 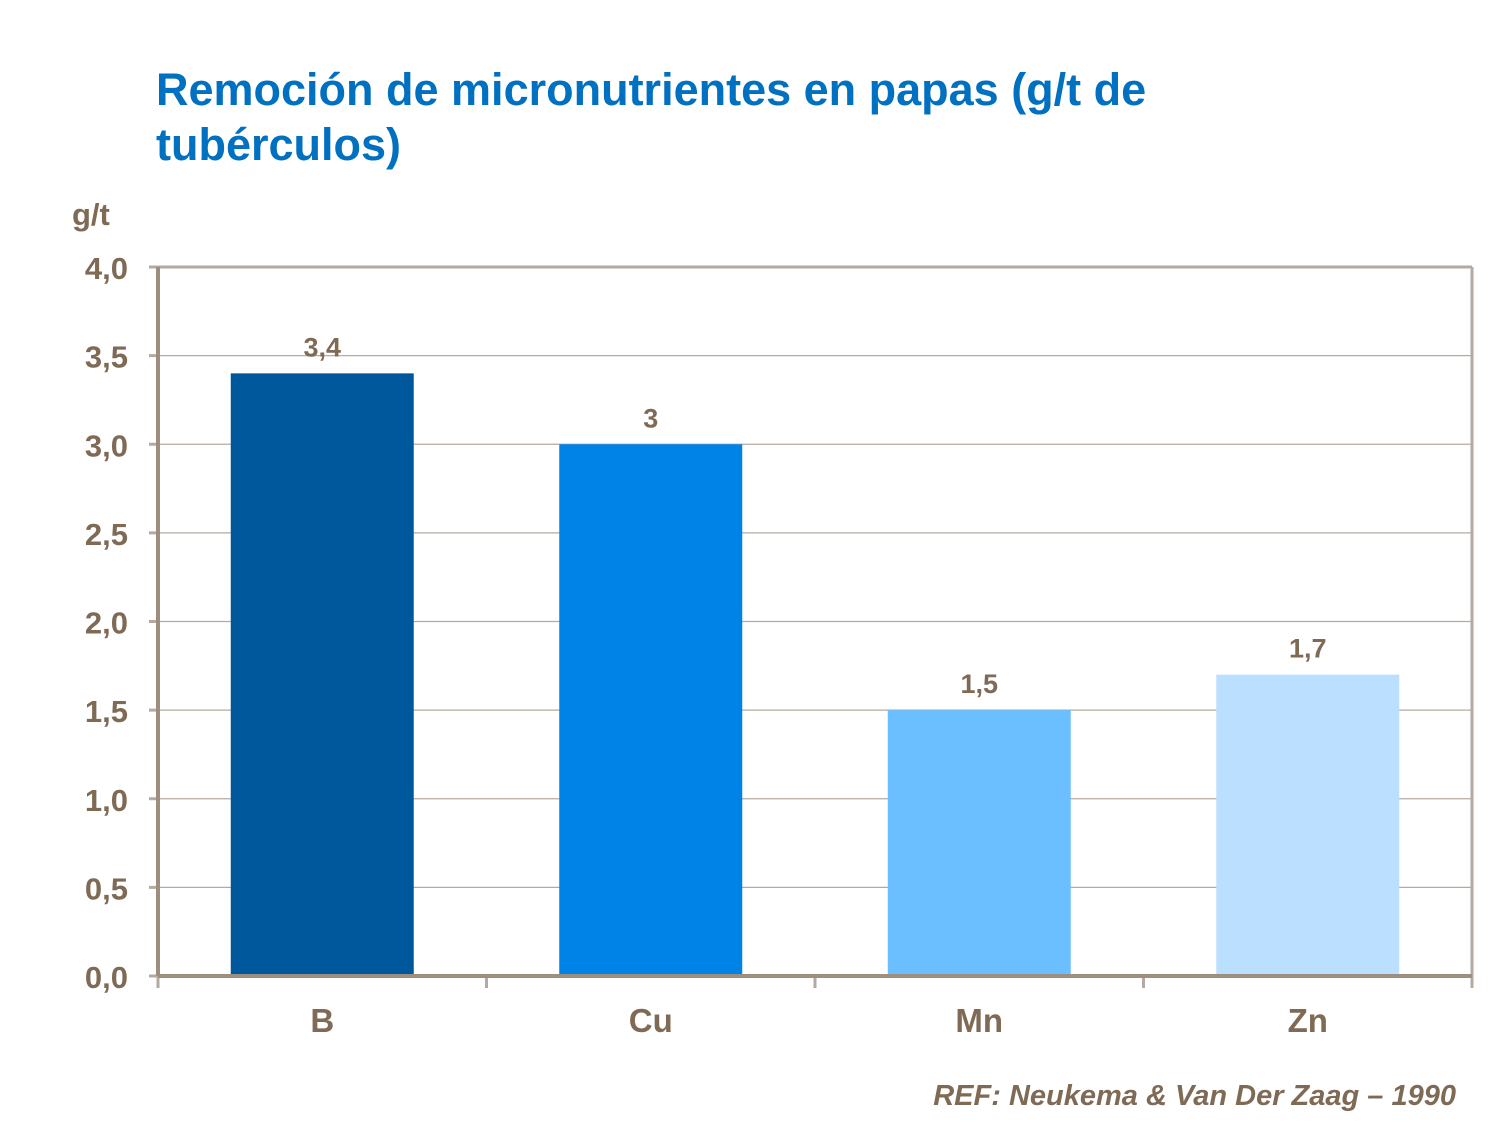 I want to click on x-tick-label: Mn, so click(x=979, y=1020).